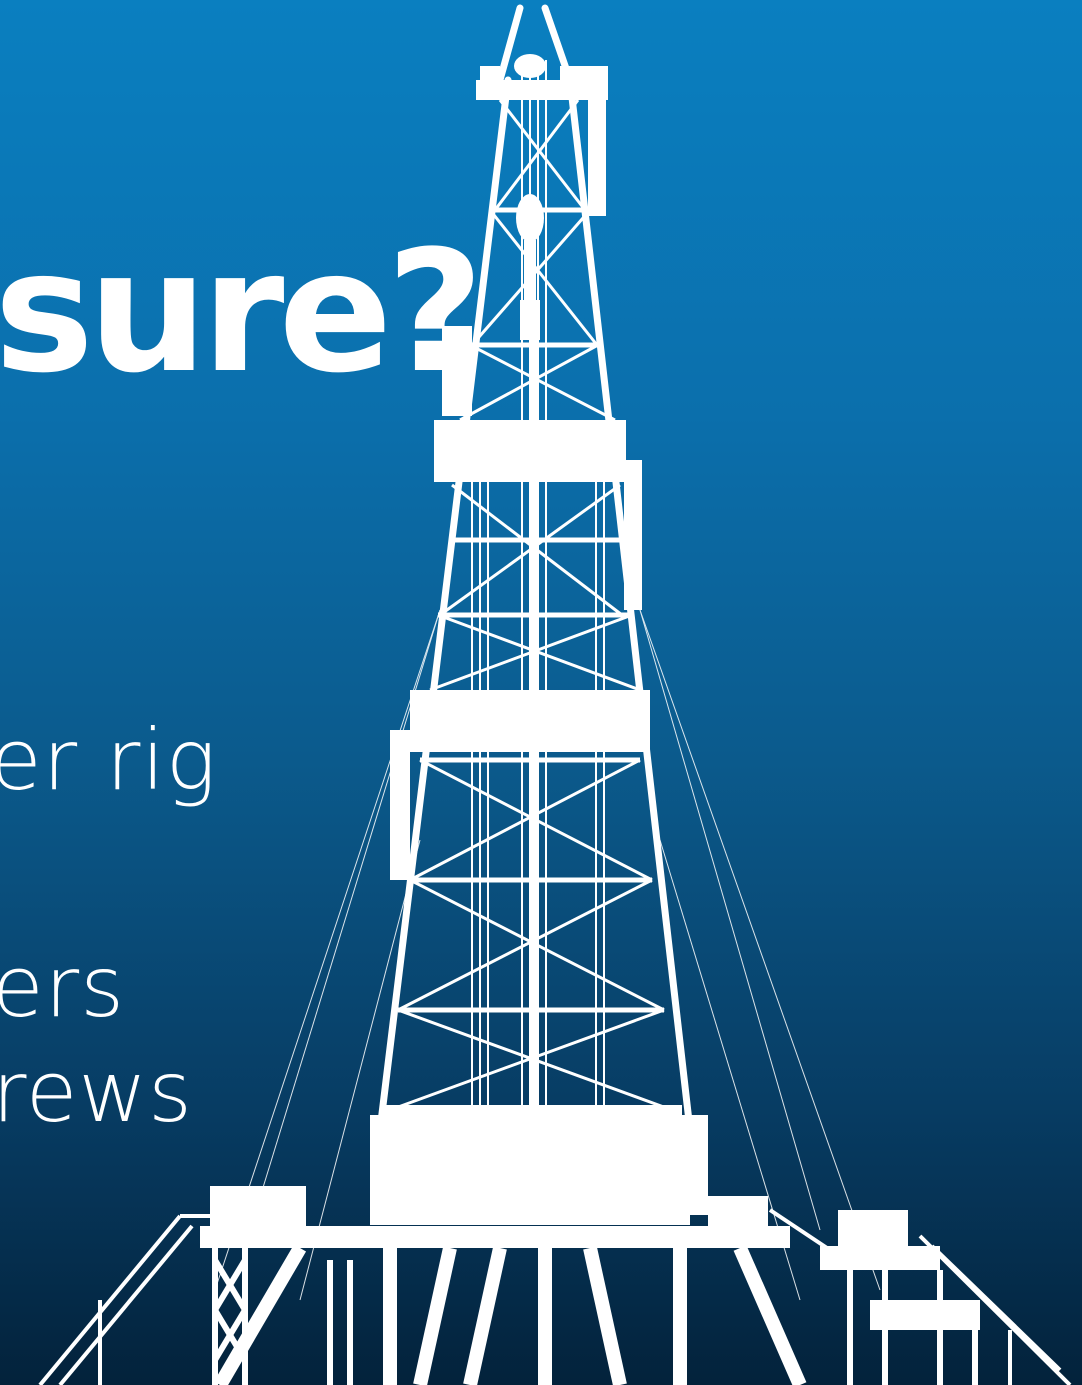 The image size is (1082, 1385). Describe the element at coordinates (62, 987) in the screenshot. I see `bullet-line-2: ers` at that location.